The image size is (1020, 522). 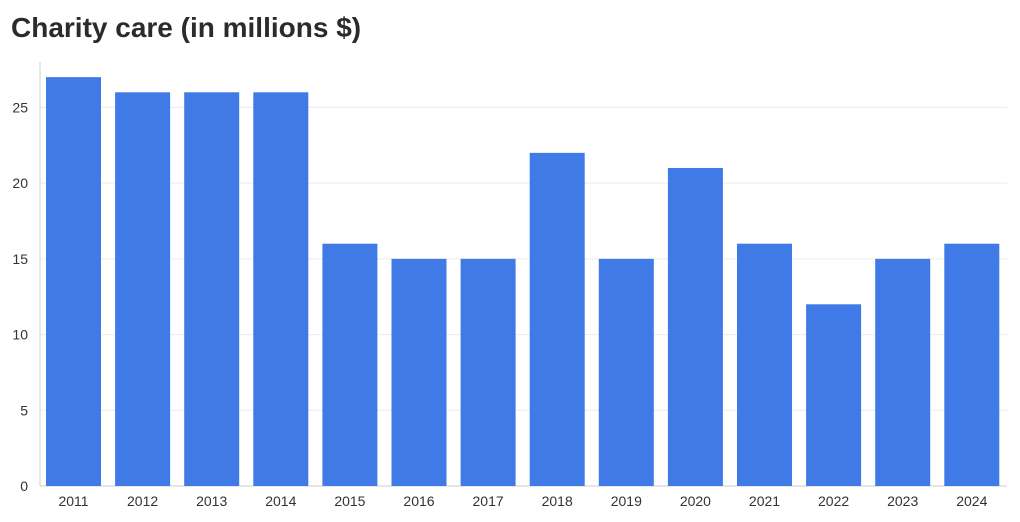 I want to click on bar-2011, so click(x=73, y=282).